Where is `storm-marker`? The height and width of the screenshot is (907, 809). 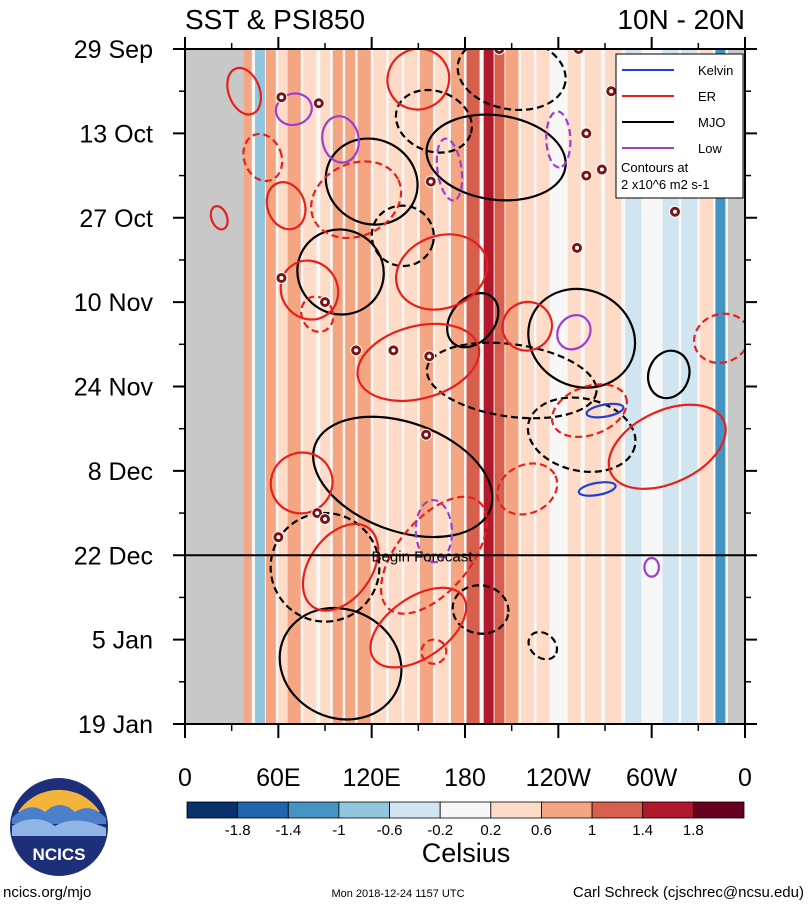
storm-marker is located at coordinates (499, 52).